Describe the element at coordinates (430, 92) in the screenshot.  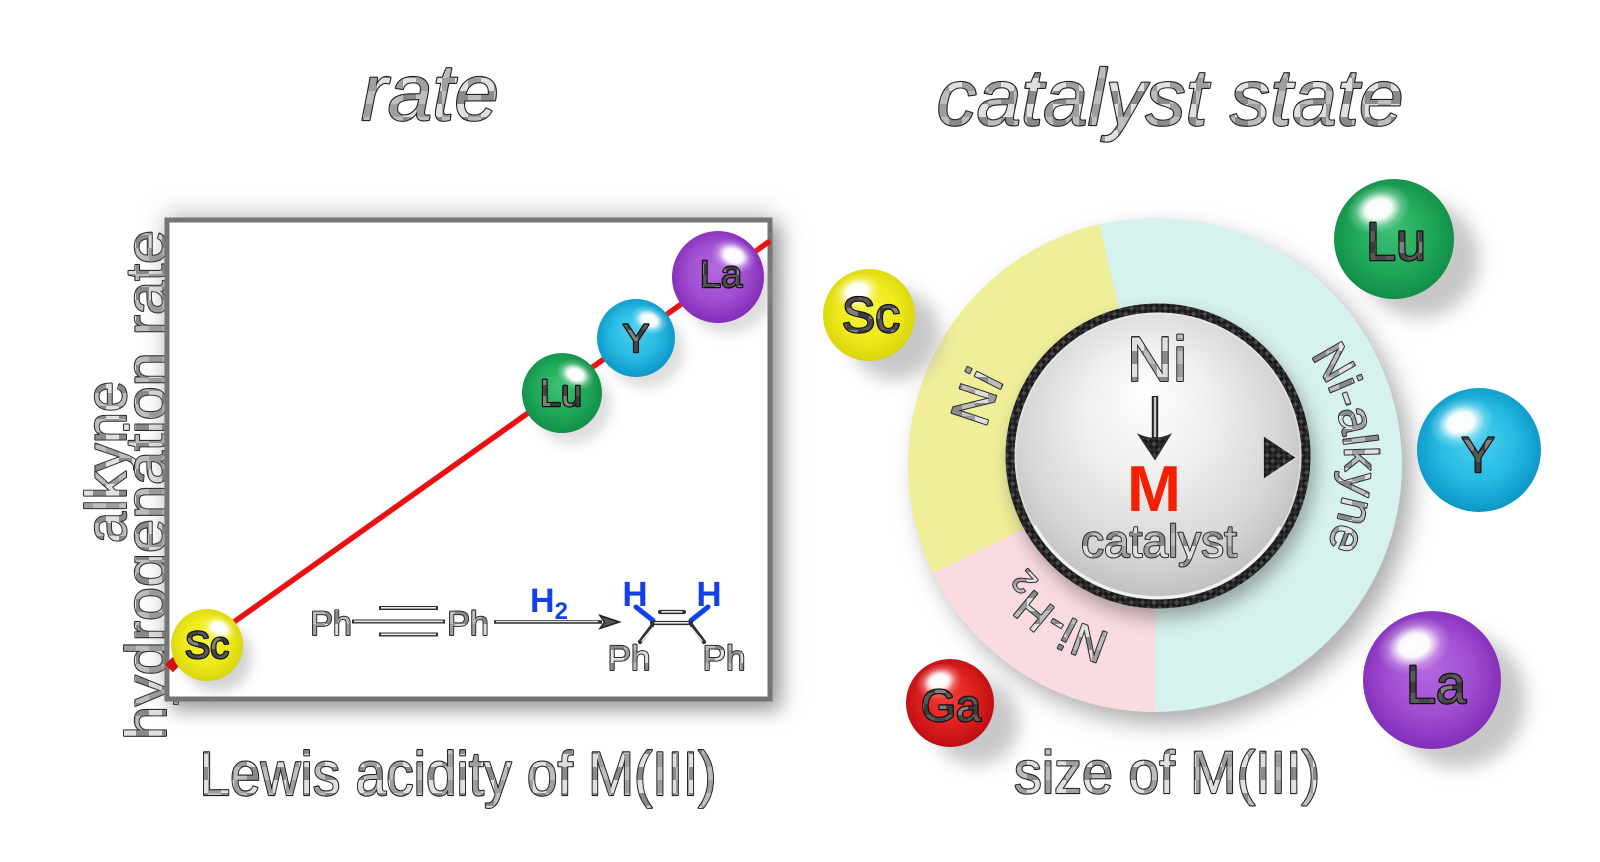
I see `svg-text: rate` at that location.